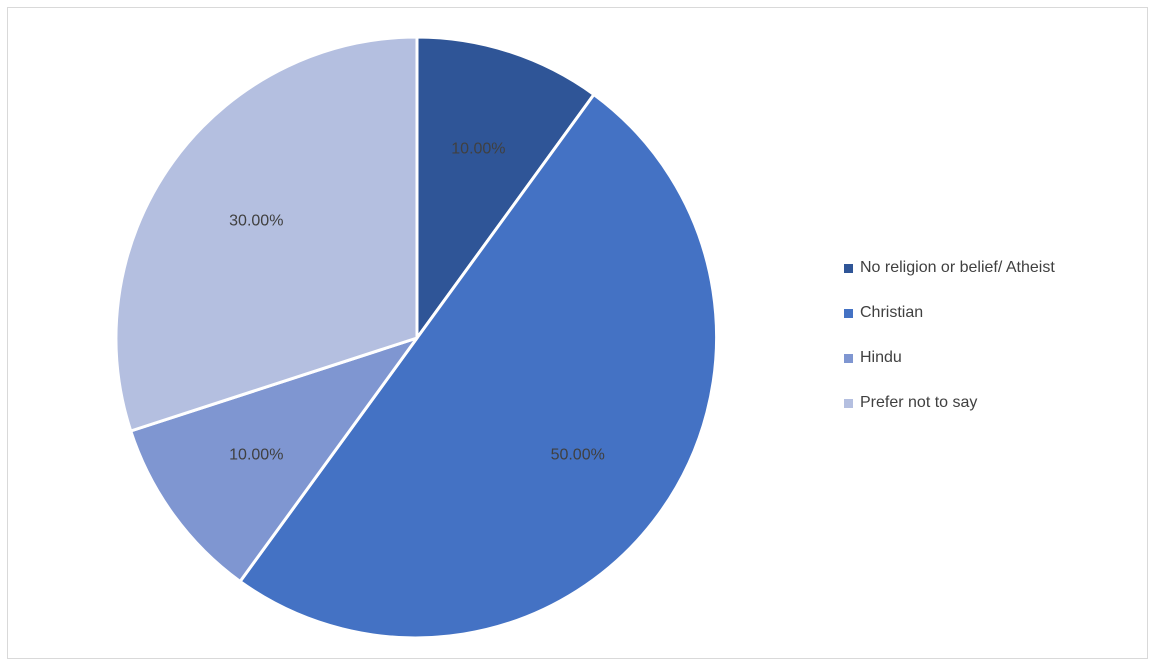 The height and width of the screenshot is (666, 1155). What do you see at coordinates (256, 454) in the screenshot?
I see `data-label-hindu: 10.00%` at bounding box center [256, 454].